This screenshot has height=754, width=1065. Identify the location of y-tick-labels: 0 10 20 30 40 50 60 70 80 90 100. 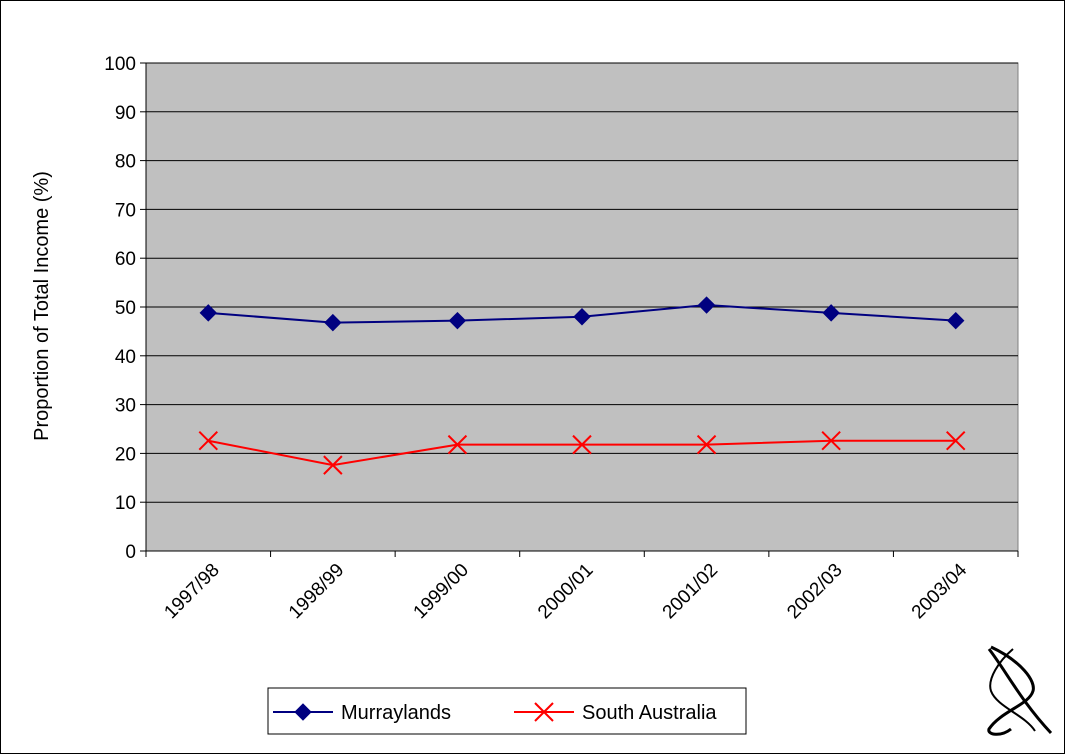
(120, 308).